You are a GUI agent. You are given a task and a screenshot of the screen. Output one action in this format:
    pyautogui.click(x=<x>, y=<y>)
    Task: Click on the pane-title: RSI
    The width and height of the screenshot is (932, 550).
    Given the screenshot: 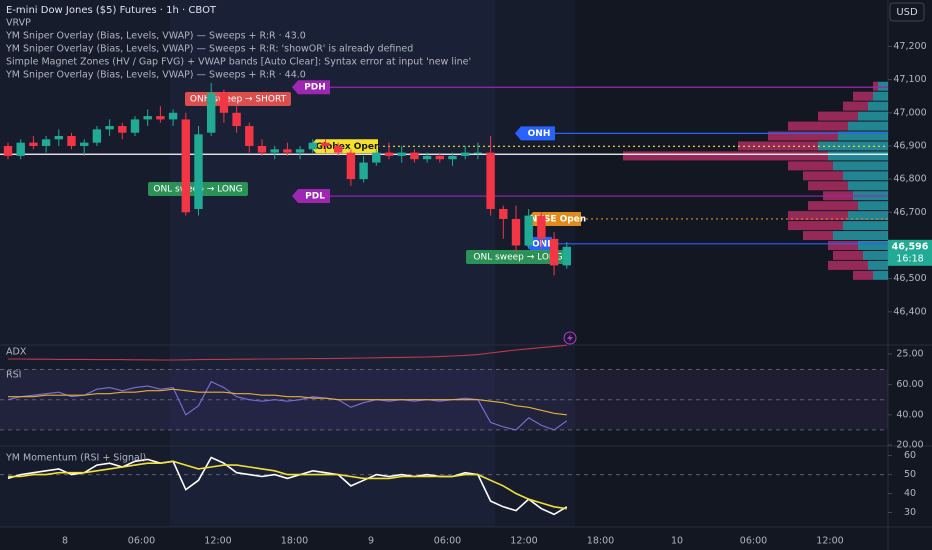 What is the action you would take?
    pyautogui.click(x=13, y=375)
    